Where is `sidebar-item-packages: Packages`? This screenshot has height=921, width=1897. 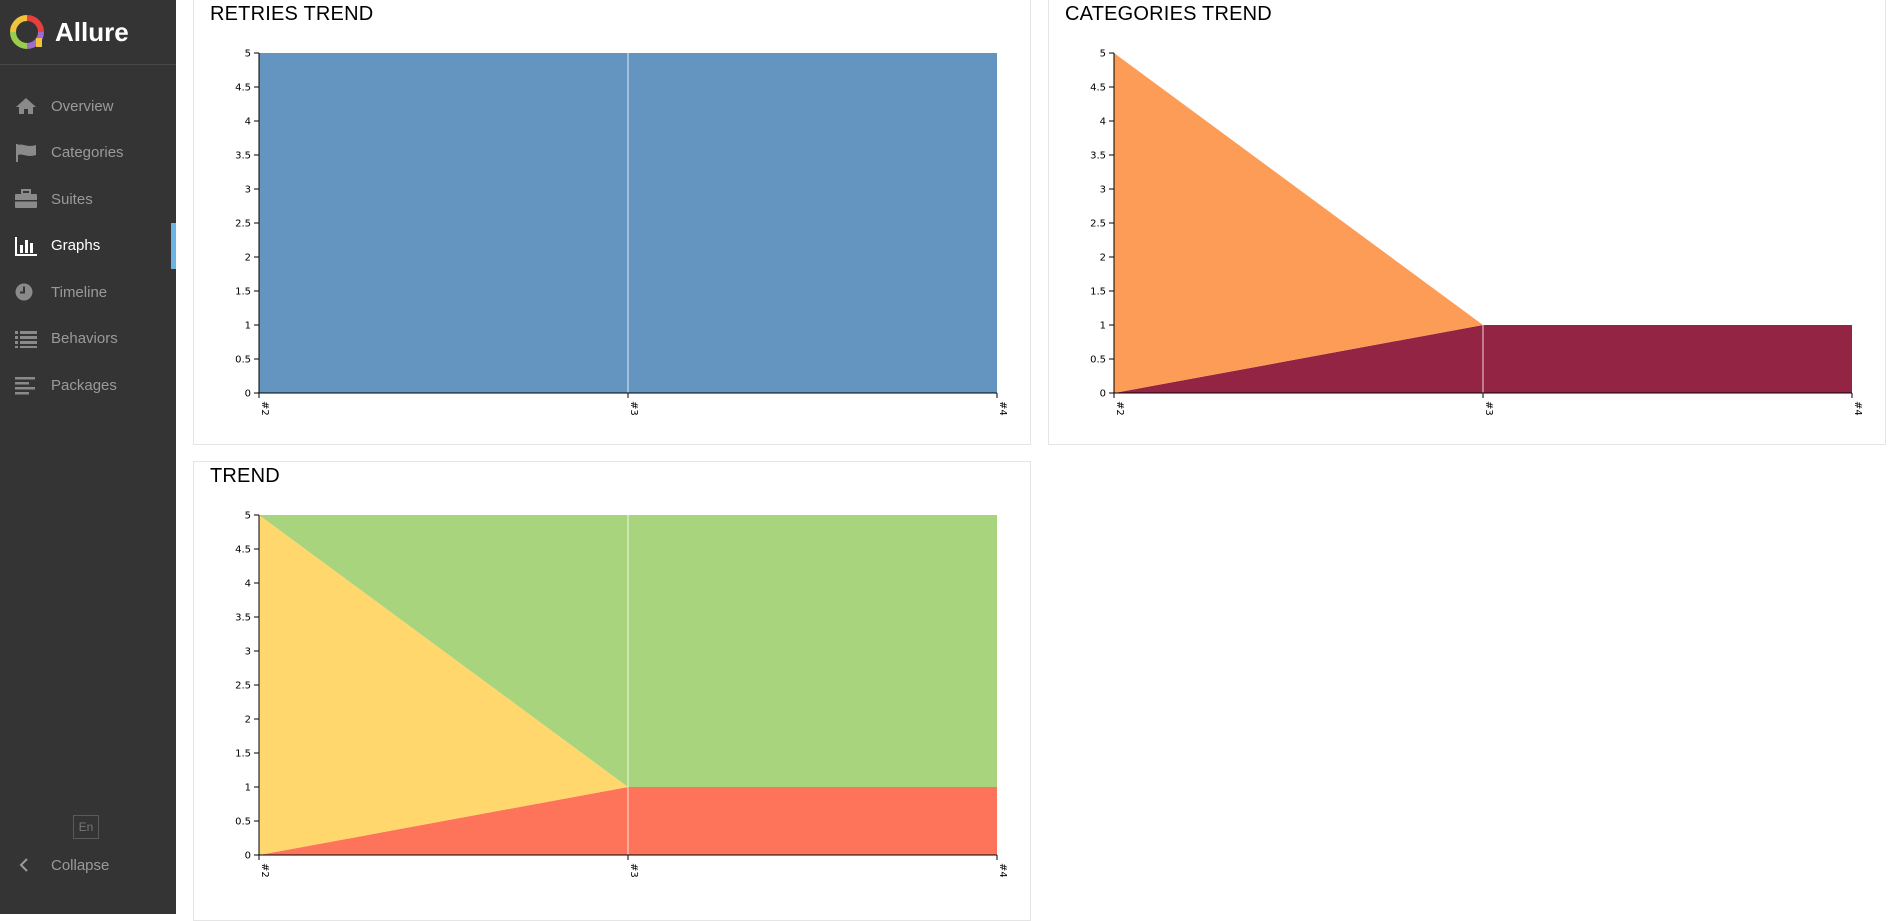 sidebar-item-packages: Packages is located at coordinates (88, 385).